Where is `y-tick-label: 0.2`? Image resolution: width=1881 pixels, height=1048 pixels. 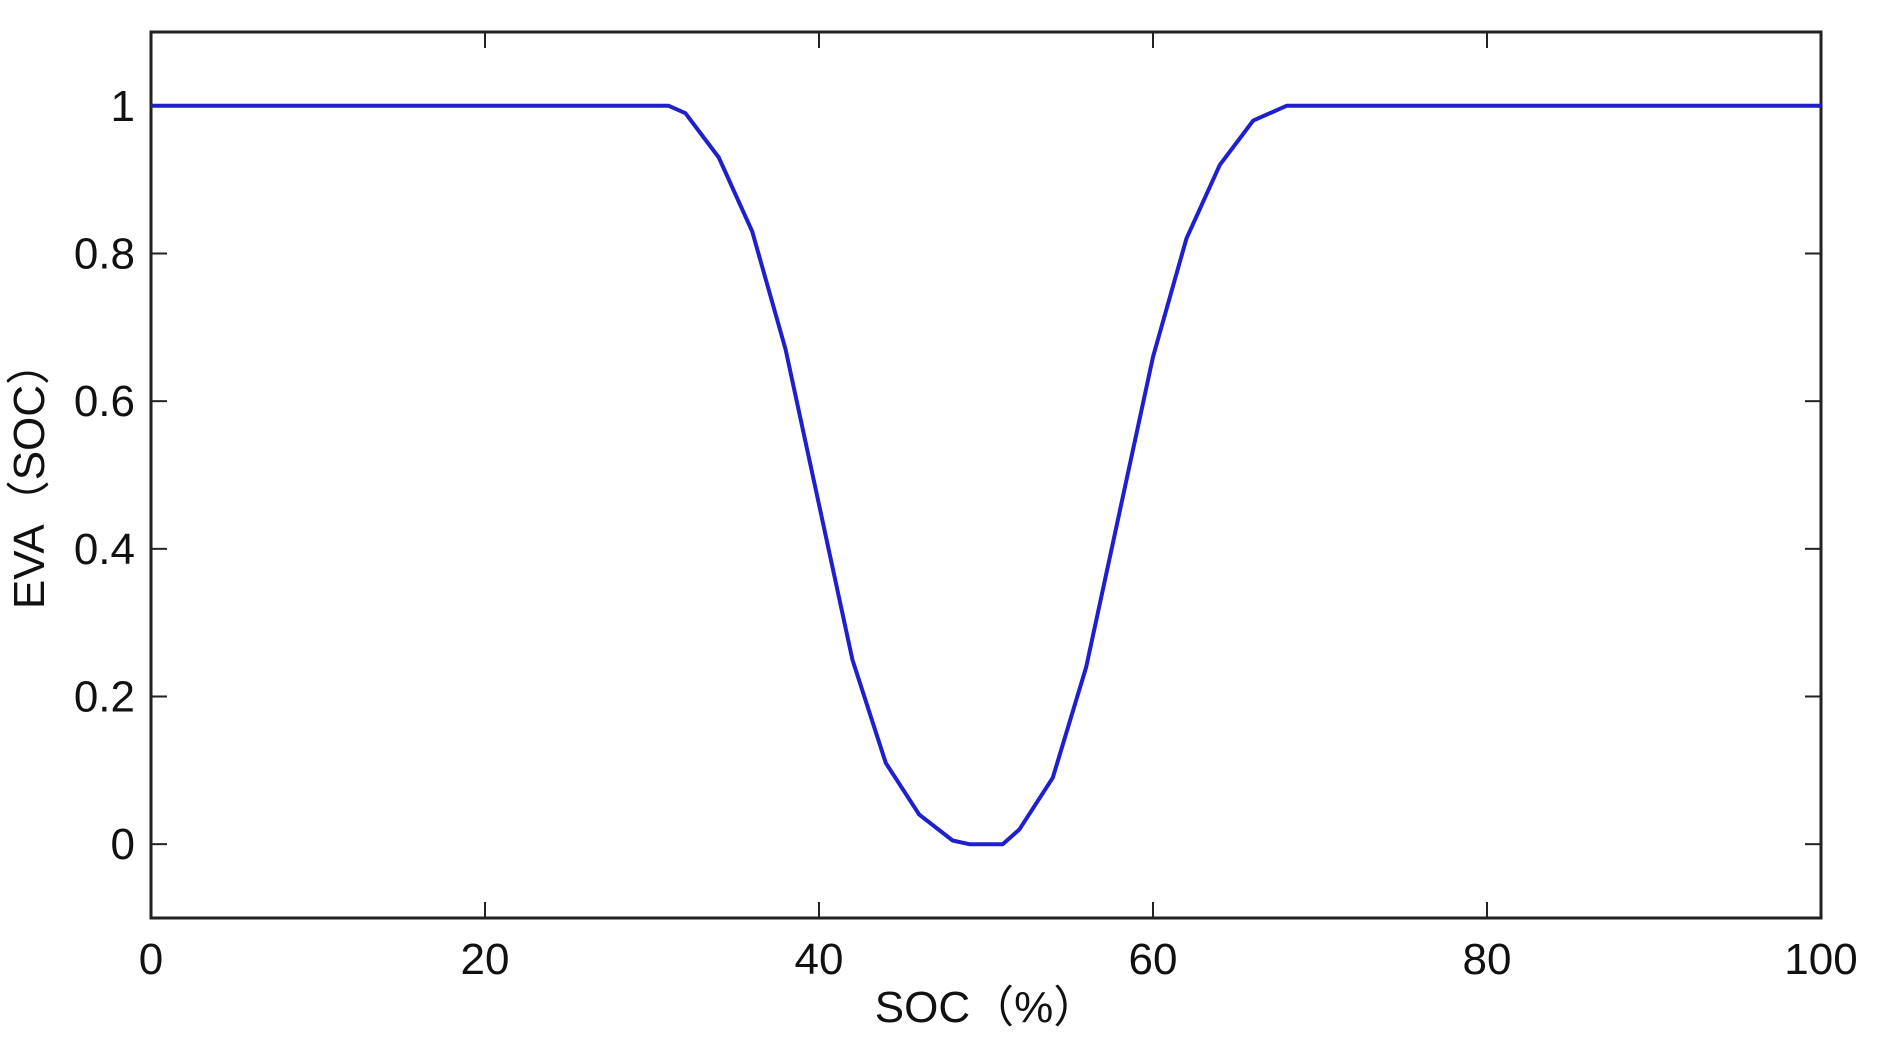 y-tick-label: 0.2 is located at coordinates (104, 697).